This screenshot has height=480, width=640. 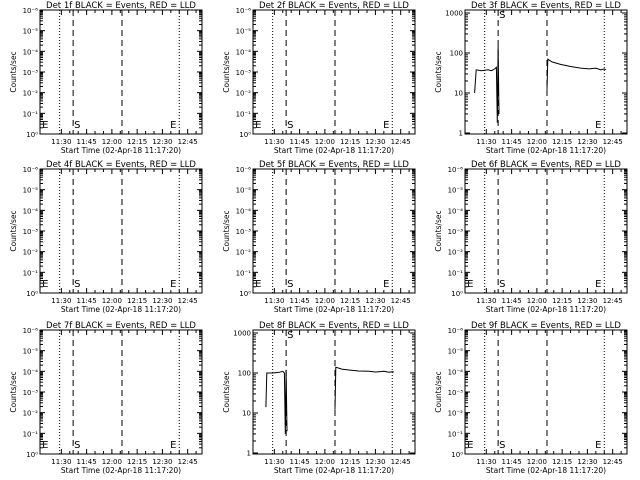 What do you see at coordinates (546, 326) in the screenshot?
I see `chart-title: Det 9f BLACK = Events, RED = LLD` at bounding box center [546, 326].